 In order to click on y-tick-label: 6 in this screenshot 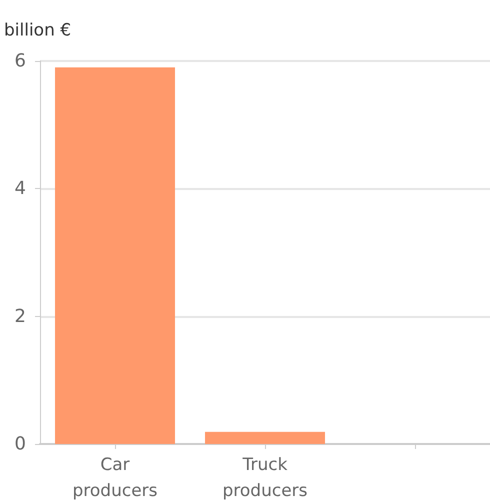, I will do `click(20, 61)`.